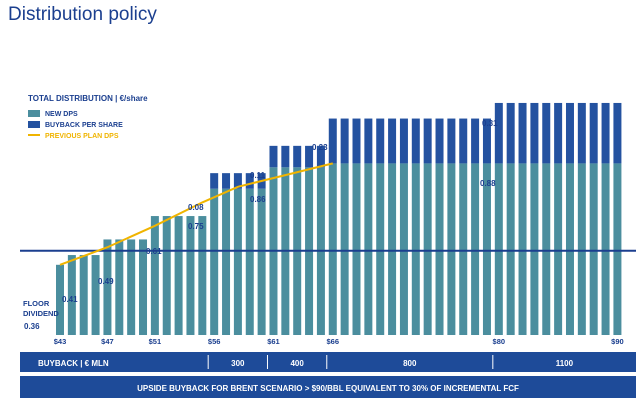 This screenshot has width=640, height=405. I want to click on buyback-row, so click(328, 362).